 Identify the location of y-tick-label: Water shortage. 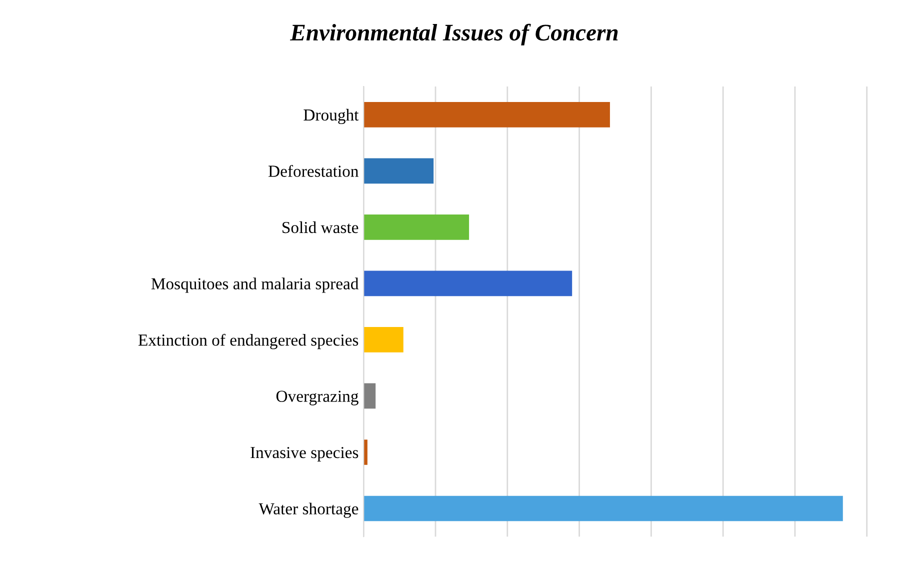
(308, 510).